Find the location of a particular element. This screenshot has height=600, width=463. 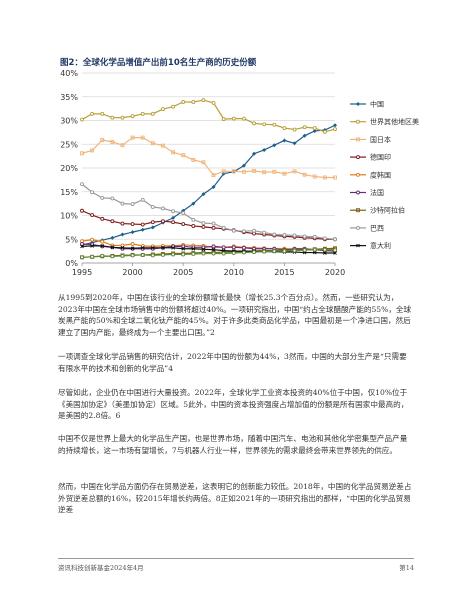

legend-label: 巴西 is located at coordinates (377, 228).